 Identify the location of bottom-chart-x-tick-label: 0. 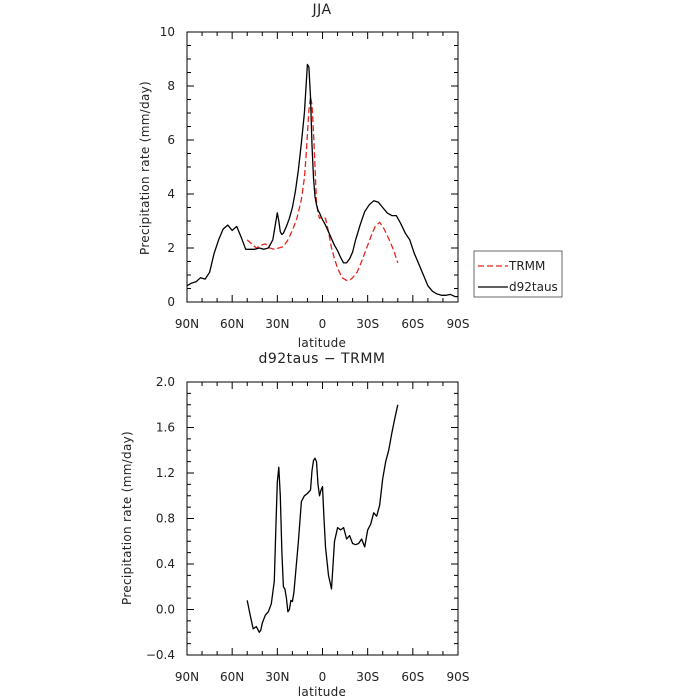
(323, 677).